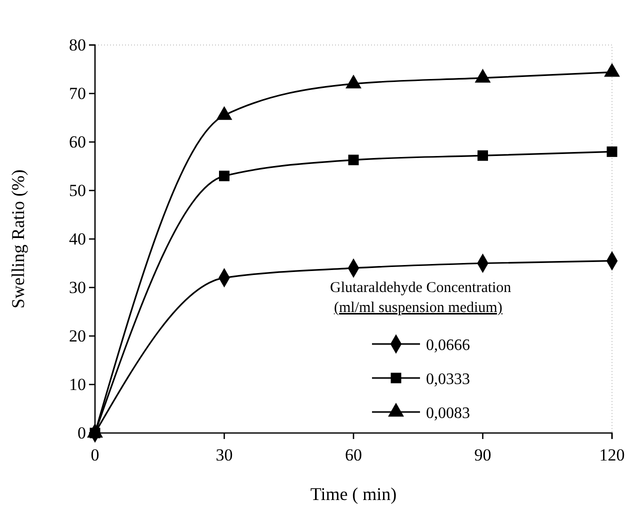 This screenshot has height=512, width=631. What do you see at coordinates (77, 142) in the screenshot?
I see `y-tick-label: 60` at bounding box center [77, 142].